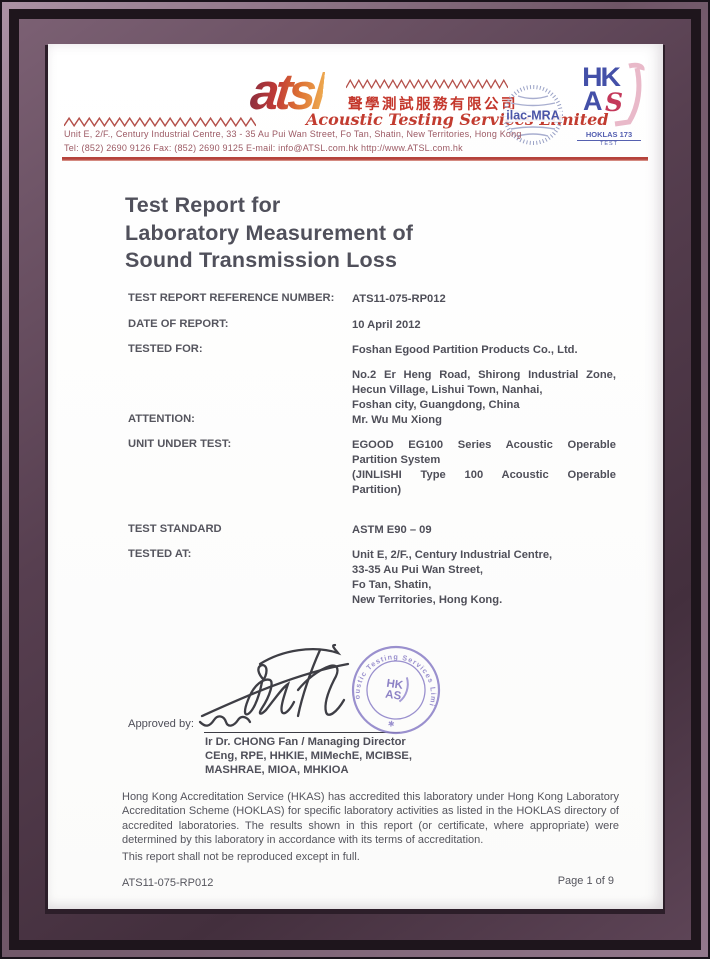 The height and width of the screenshot is (959, 710). I want to click on unit-under-test-line: Partition), so click(377, 490).